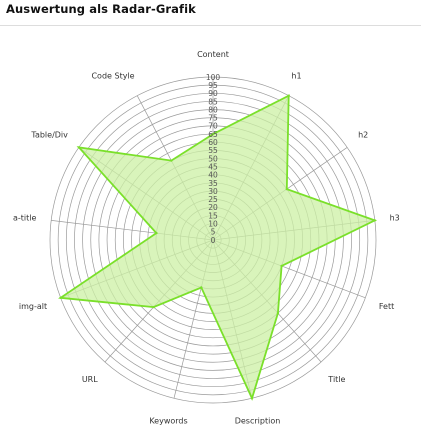  Describe the element at coordinates (101, 9) in the screenshot. I see `page-heading: Auswertung als Radar-Grafik` at that location.